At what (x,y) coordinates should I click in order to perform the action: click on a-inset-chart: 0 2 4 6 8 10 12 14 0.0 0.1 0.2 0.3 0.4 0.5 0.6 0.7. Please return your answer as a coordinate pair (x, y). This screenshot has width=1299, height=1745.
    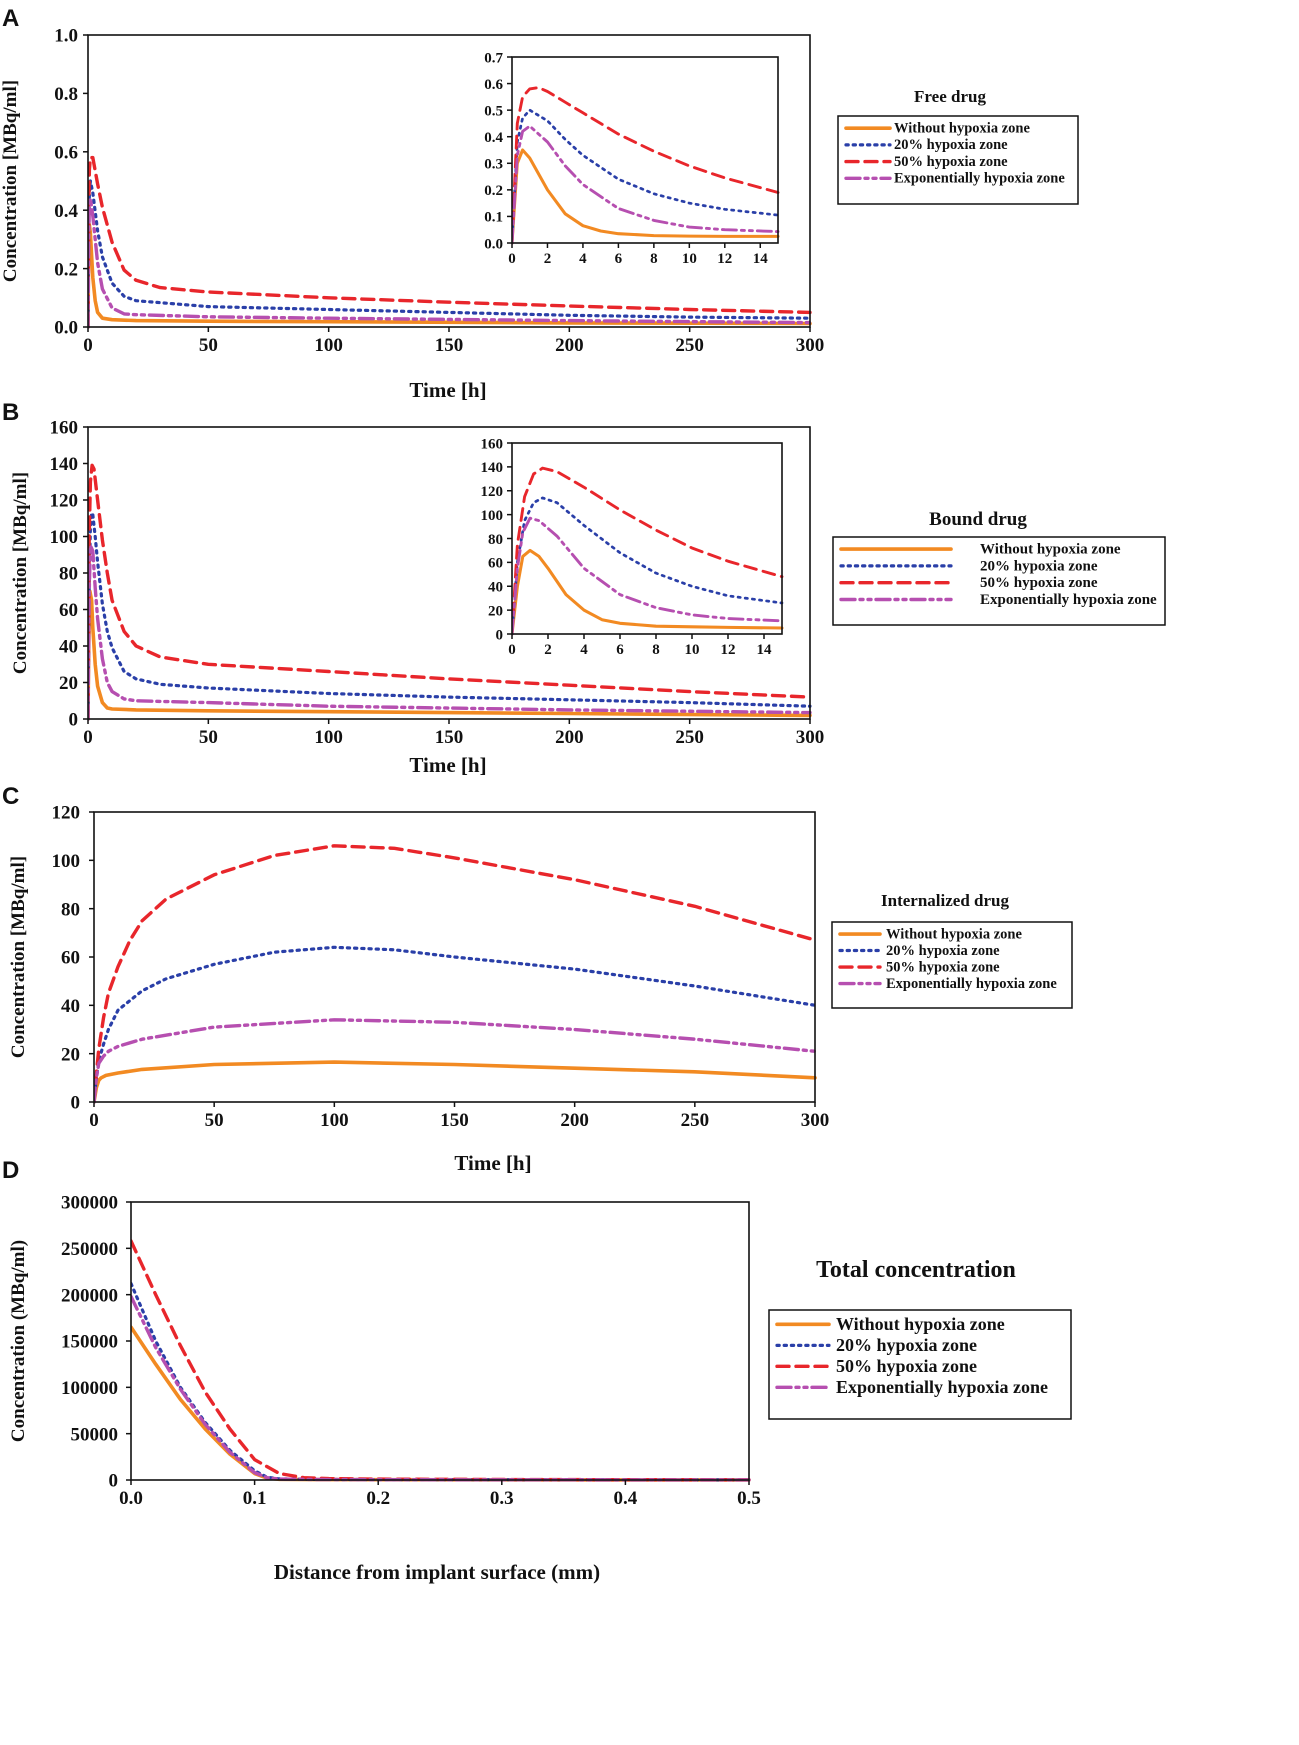
    Looking at the image, I should click on (632, 158).